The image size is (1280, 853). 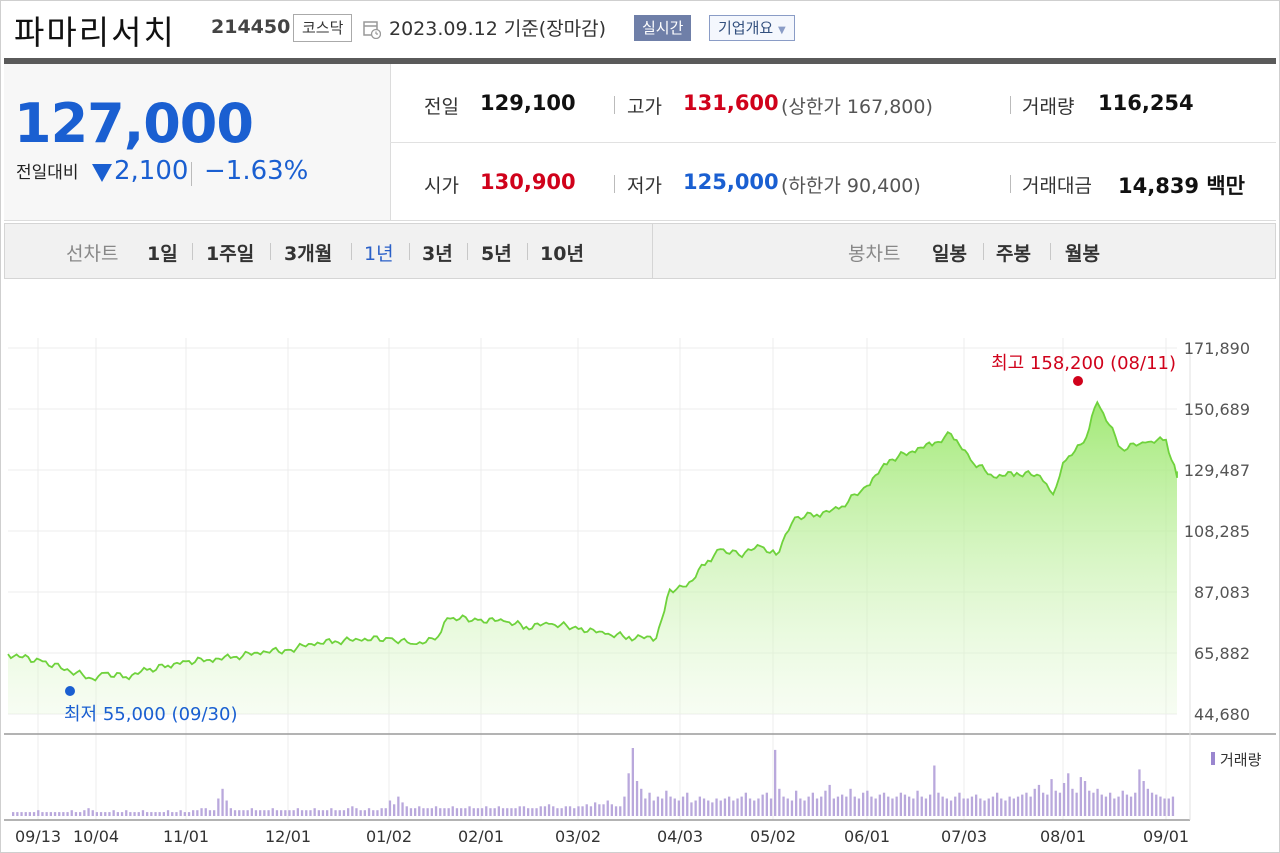 What do you see at coordinates (528, 103) in the screenshot?
I see `prev-value: 129,100` at bounding box center [528, 103].